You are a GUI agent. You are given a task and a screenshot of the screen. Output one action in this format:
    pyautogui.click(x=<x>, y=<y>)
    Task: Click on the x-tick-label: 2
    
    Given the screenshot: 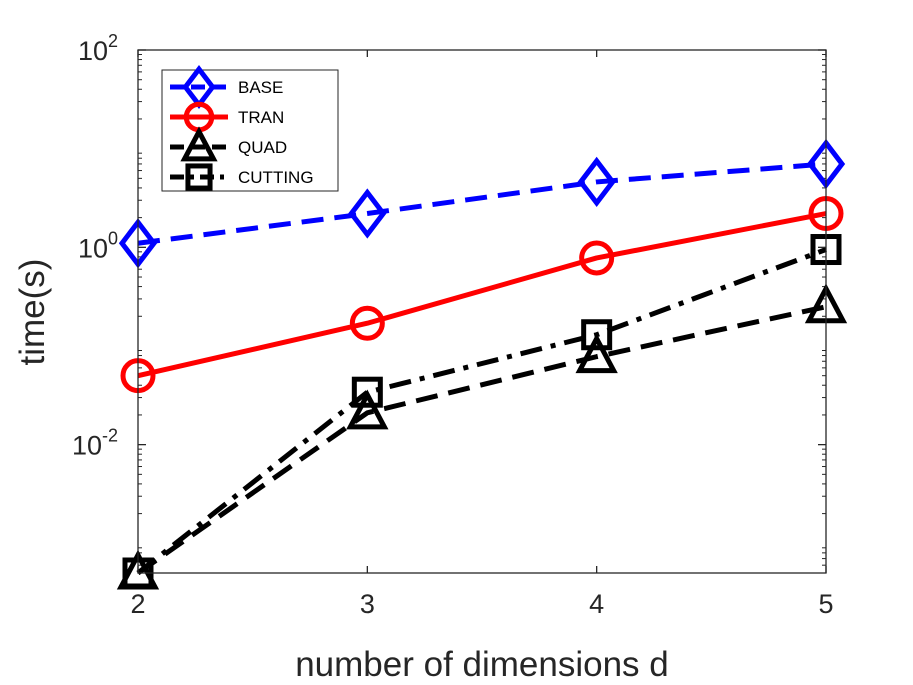 What is the action you would take?
    pyautogui.click(x=137, y=604)
    